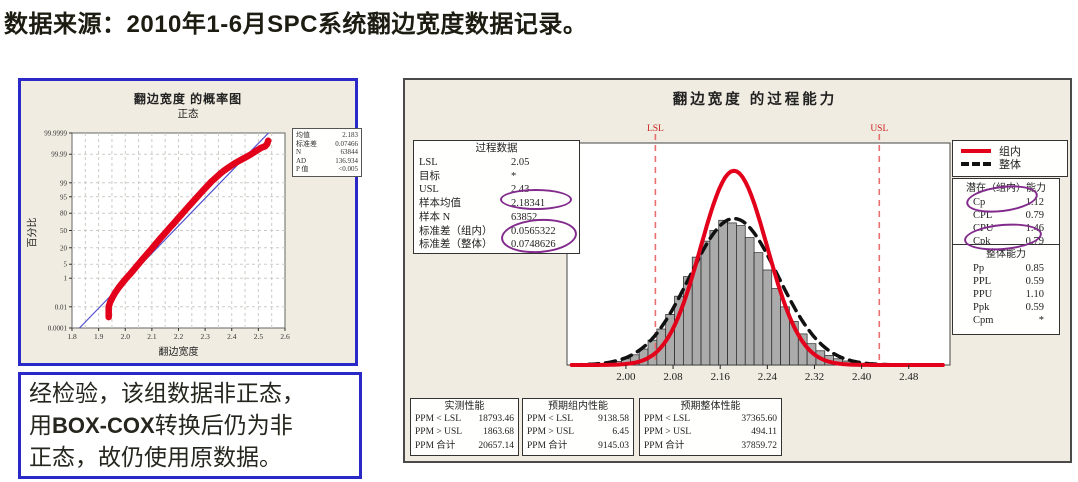  What do you see at coordinates (33, 232) in the screenshot?
I see `y-axis-label: 百分比` at bounding box center [33, 232].